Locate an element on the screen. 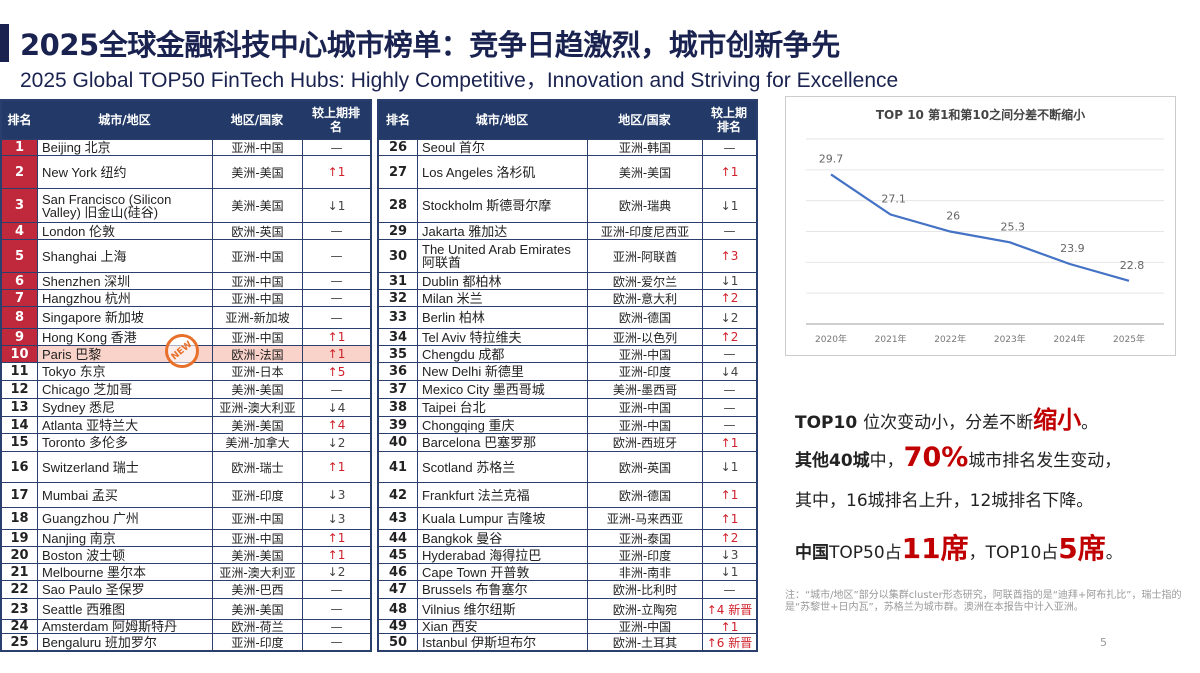  rank-cell: 33 is located at coordinates (398, 317).